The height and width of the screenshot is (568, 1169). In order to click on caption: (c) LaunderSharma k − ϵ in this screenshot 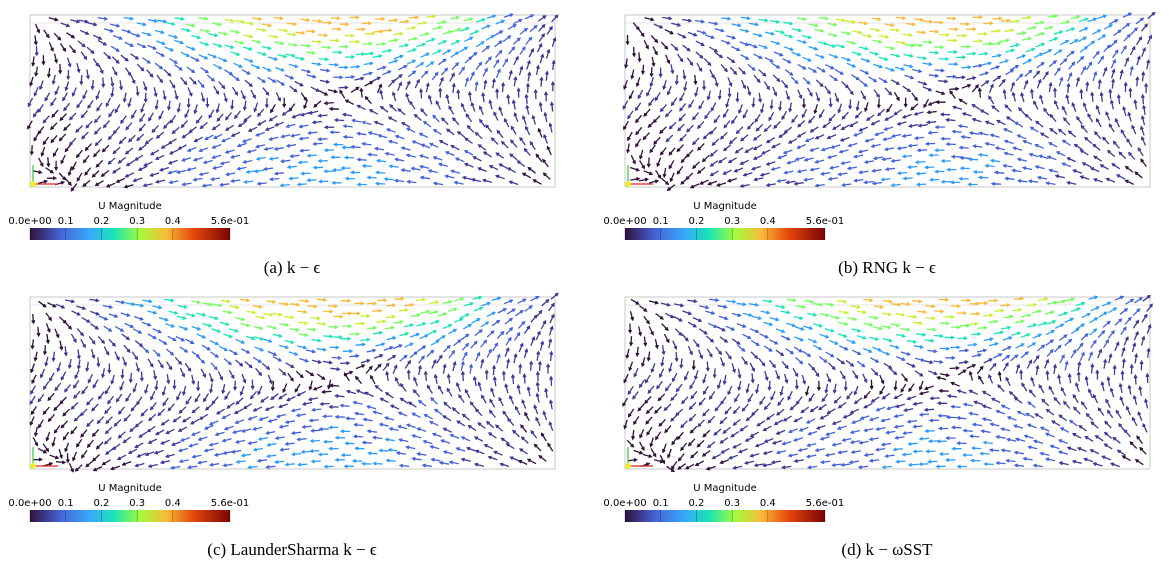, I will do `click(292, 549)`.